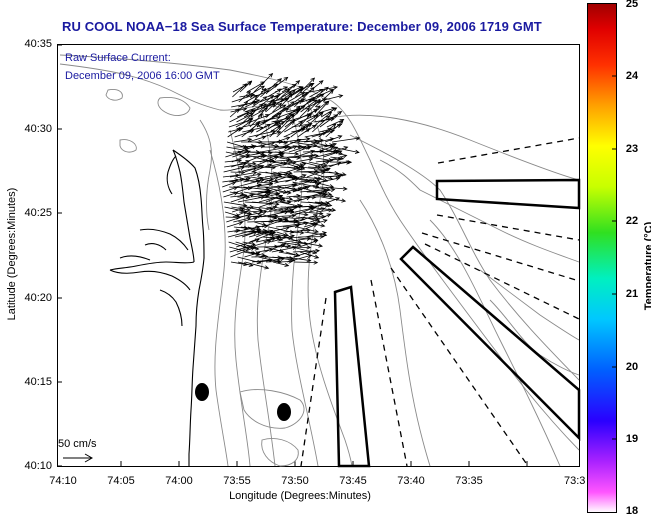 Image resolution: width=651 pixels, height=518 pixels. What do you see at coordinates (411, 481) in the screenshot?
I see `x-tick-label: 73:40` at bounding box center [411, 481].